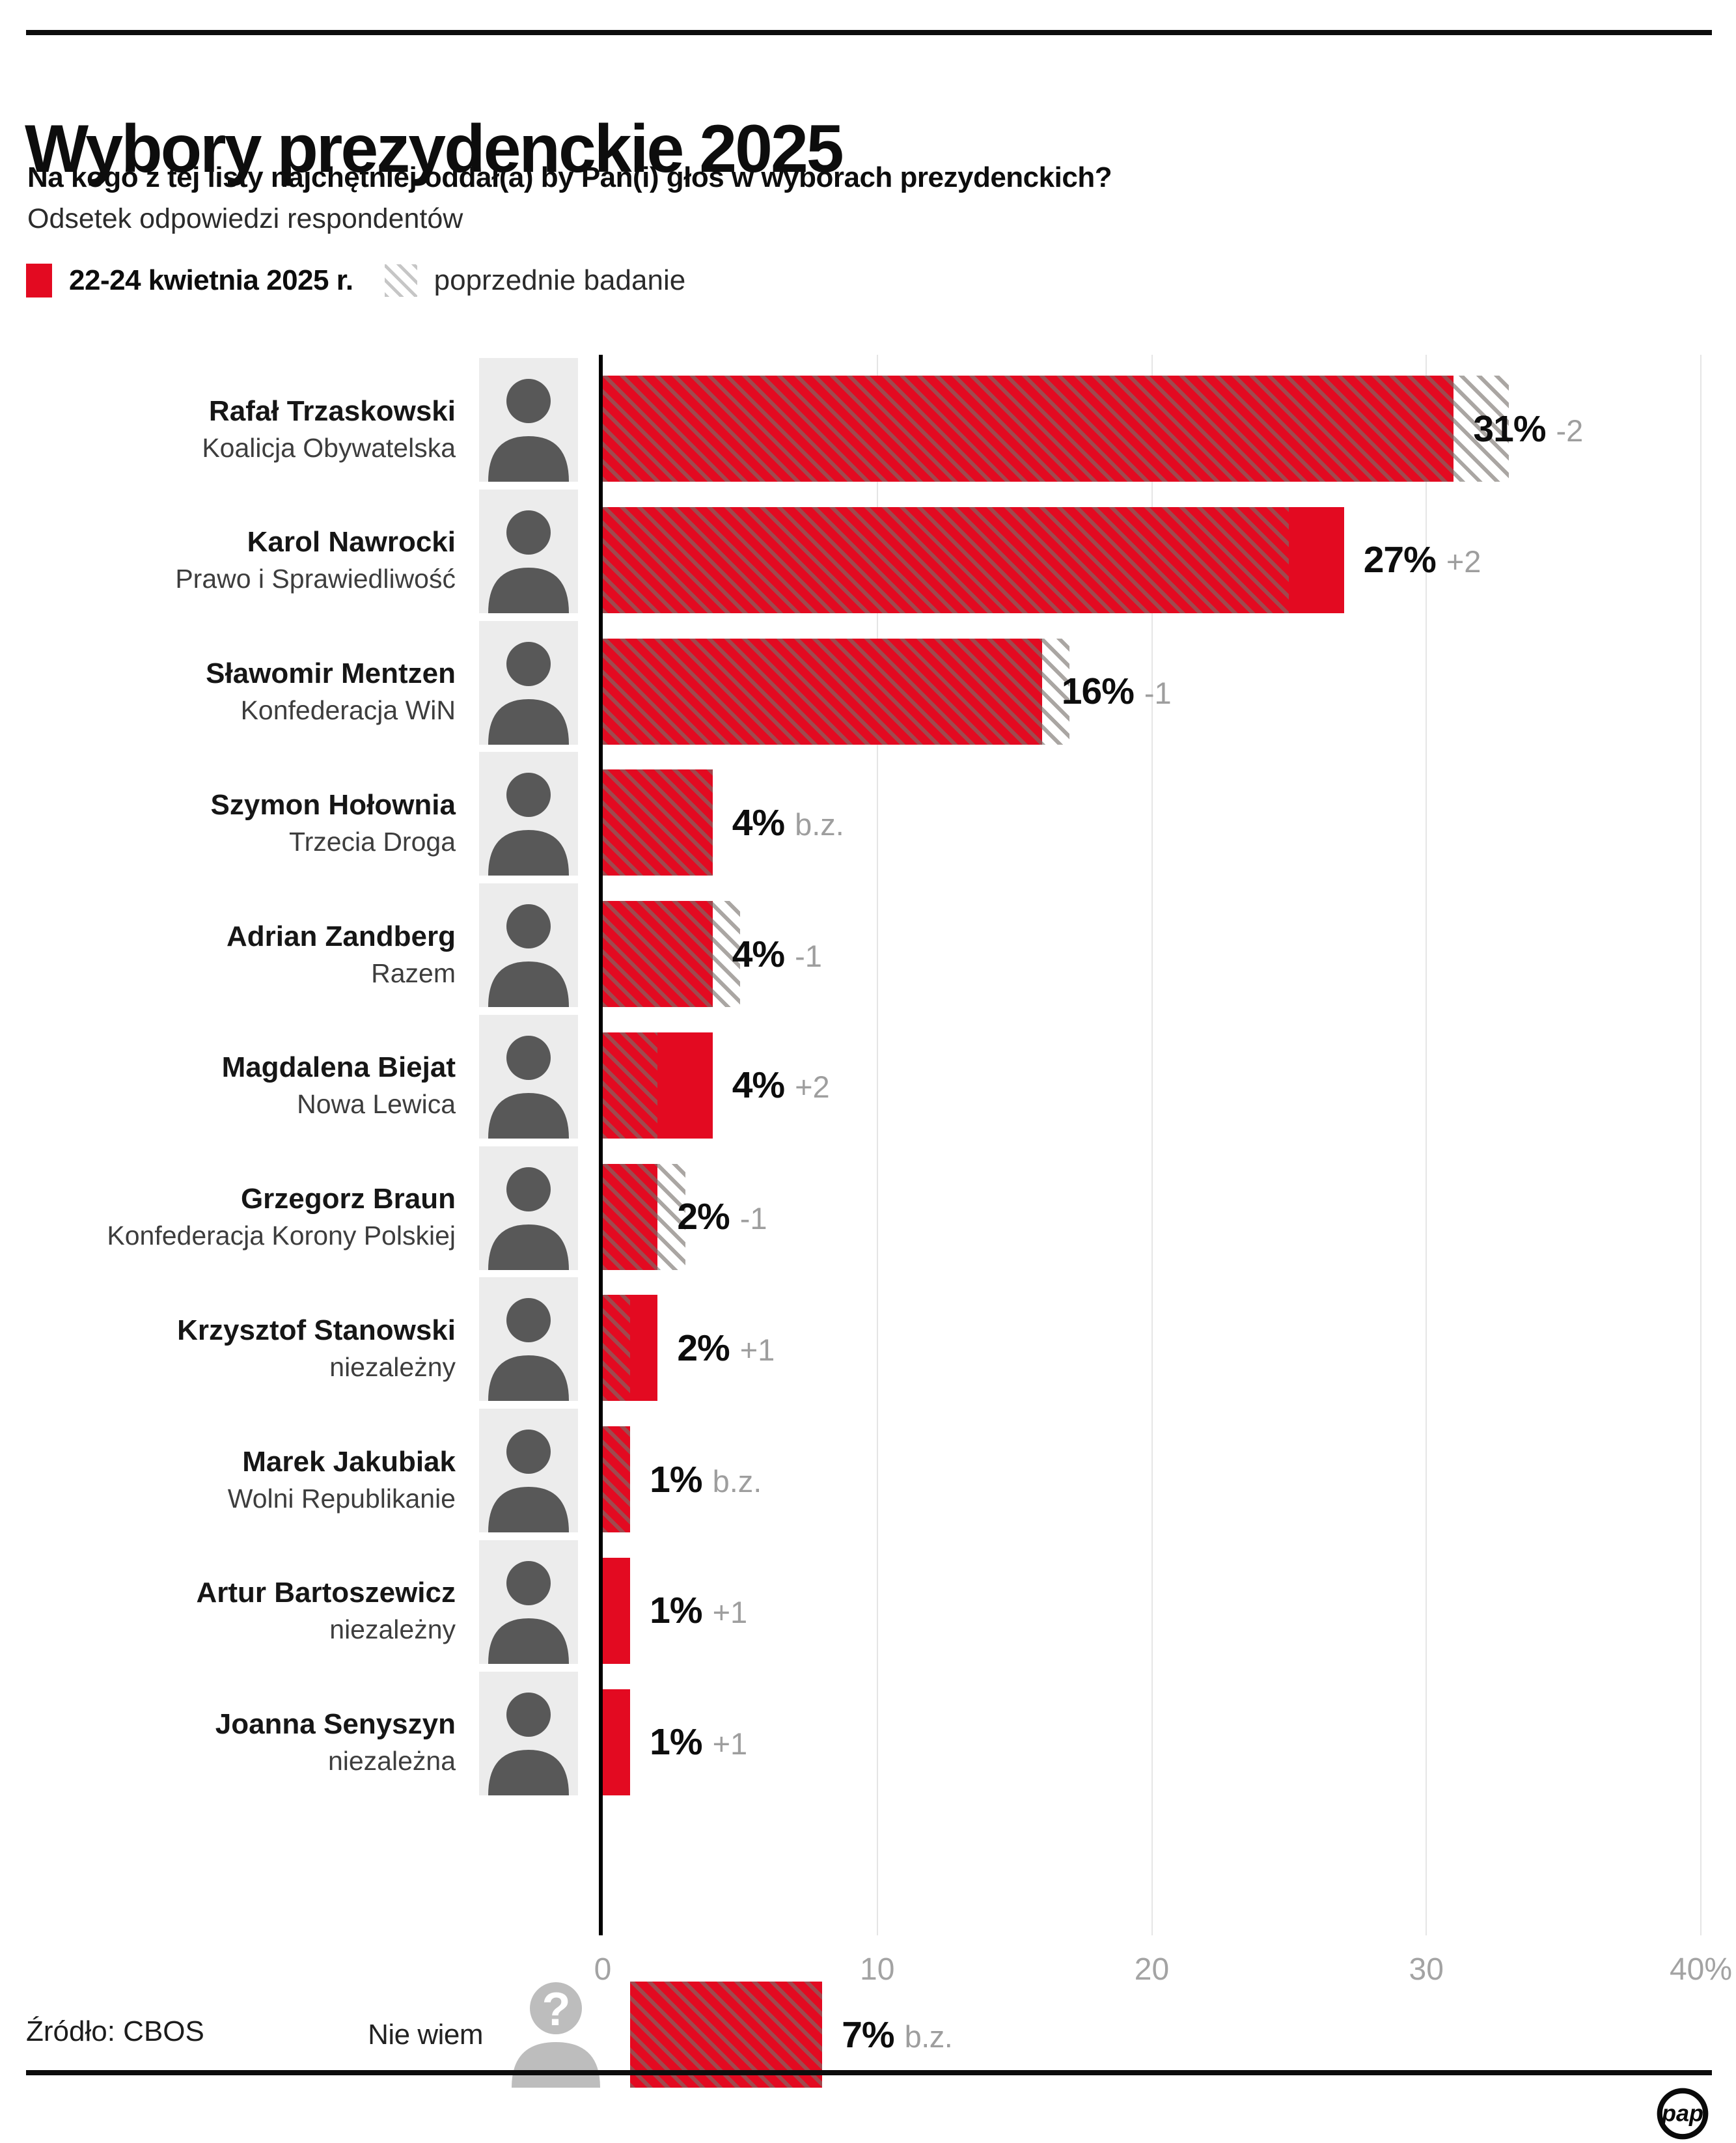 This screenshot has width=1736, height=2143. I want to click on candidate-party: niezależna, so click(391, 1761).